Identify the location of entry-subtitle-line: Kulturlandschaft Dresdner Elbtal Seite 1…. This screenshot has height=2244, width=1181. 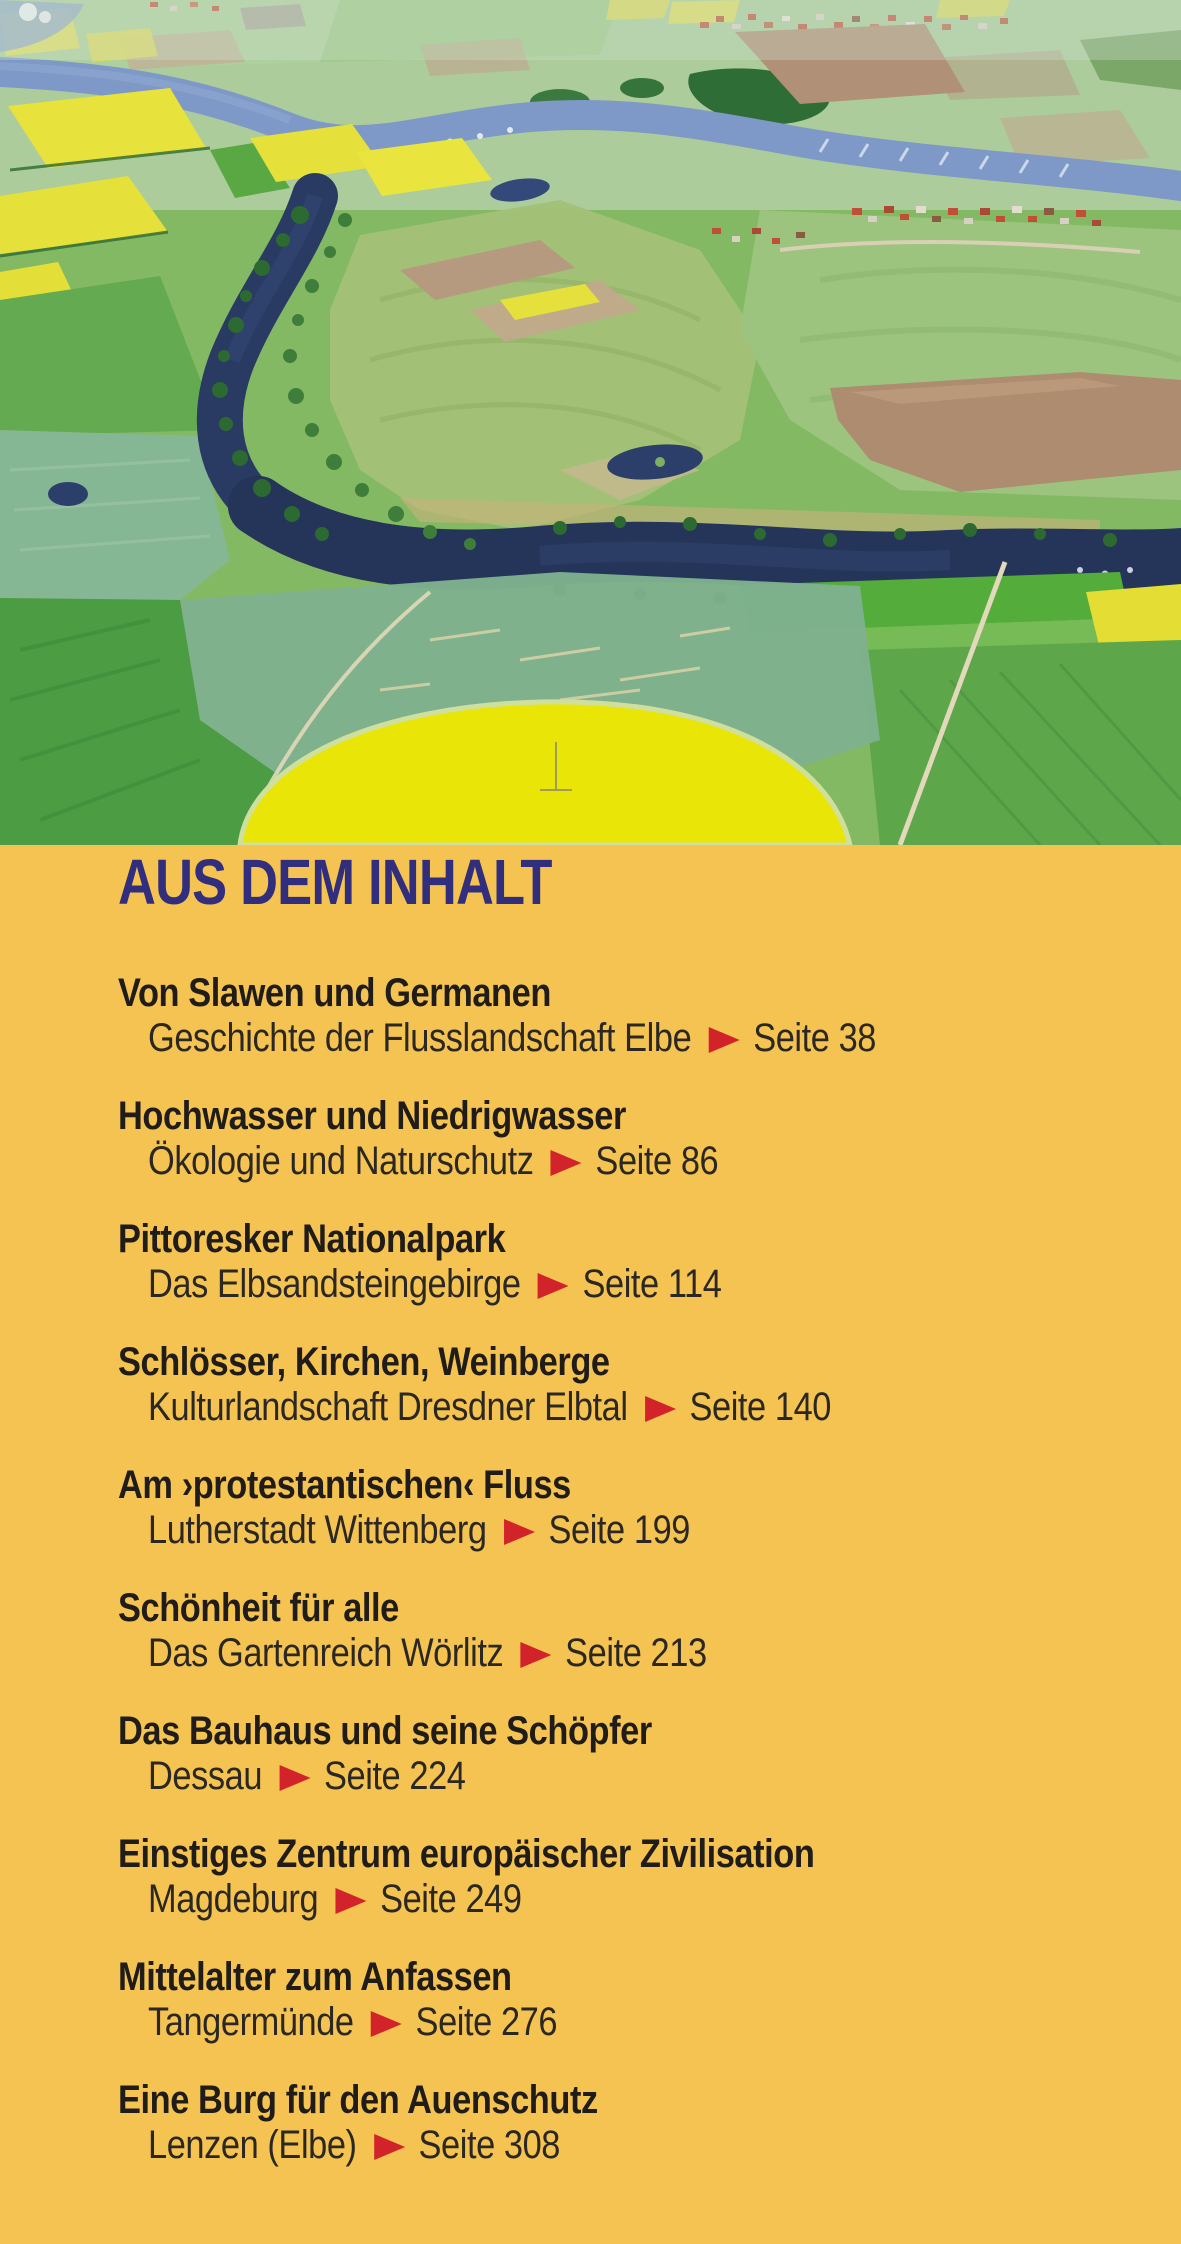
(575, 1407).